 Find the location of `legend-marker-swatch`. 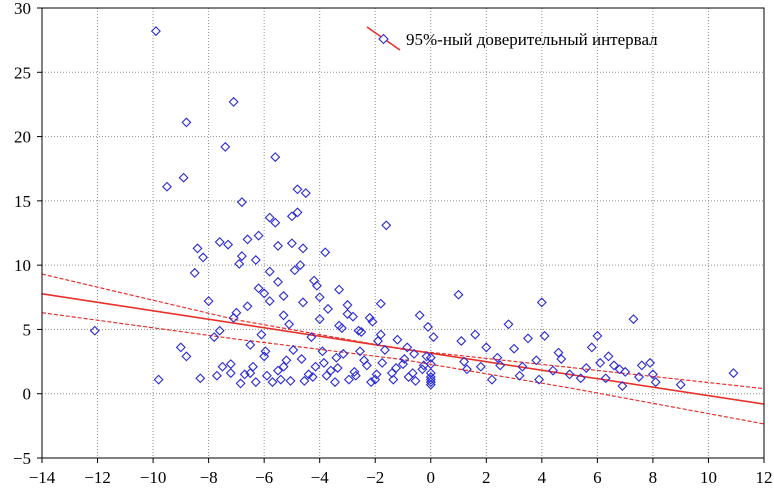

legend-marker-swatch is located at coordinates (383, 39).